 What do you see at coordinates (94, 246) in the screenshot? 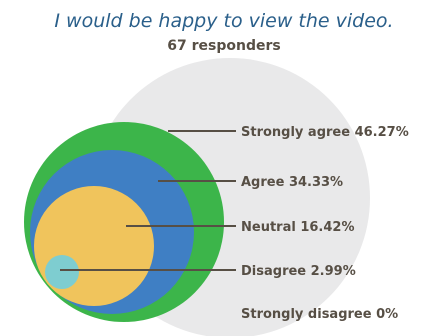
I see `circle-neutral` at bounding box center [94, 246].